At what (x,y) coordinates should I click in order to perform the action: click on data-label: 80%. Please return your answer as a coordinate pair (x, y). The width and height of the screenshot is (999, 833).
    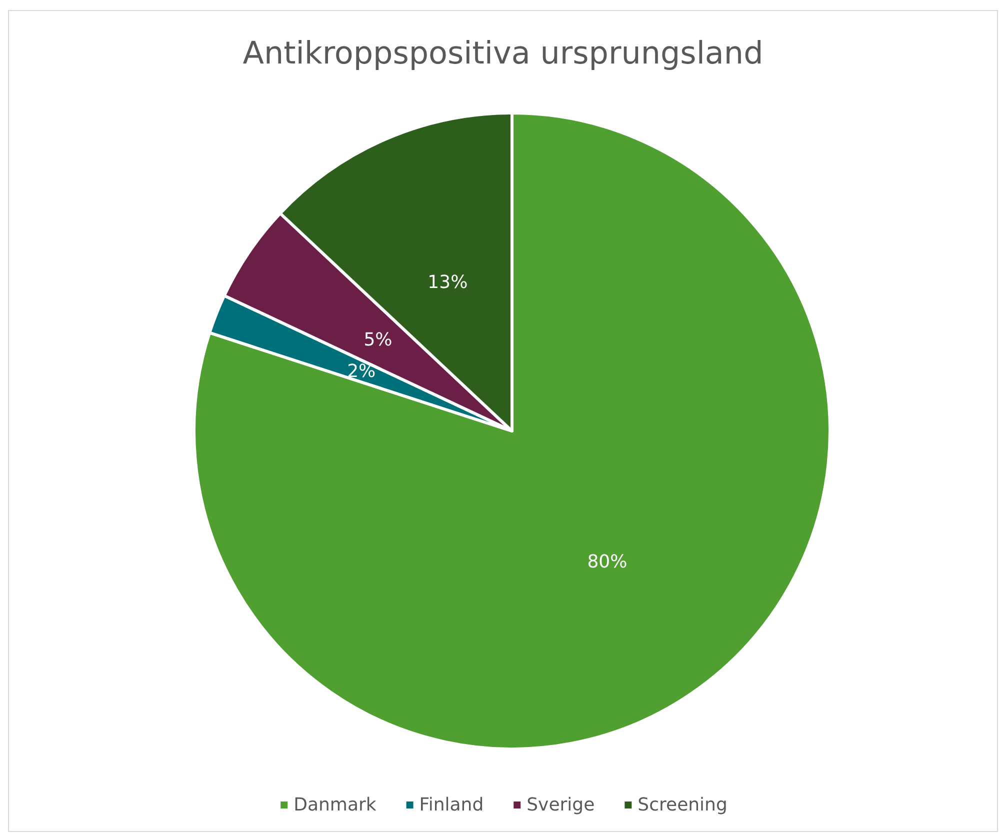
    Looking at the image, I should click on (607, 562).